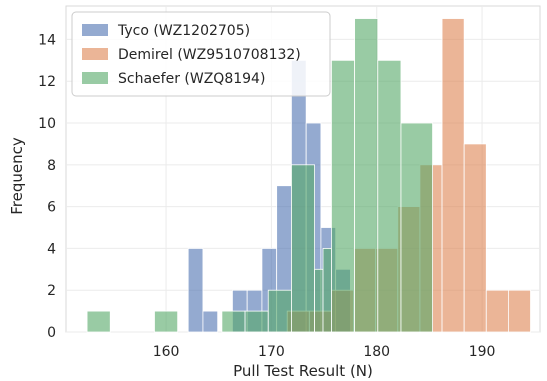  Describe the element at coordinates (17, 176) in the screenshot. I see `y-axis-label: Frequency` at that location.